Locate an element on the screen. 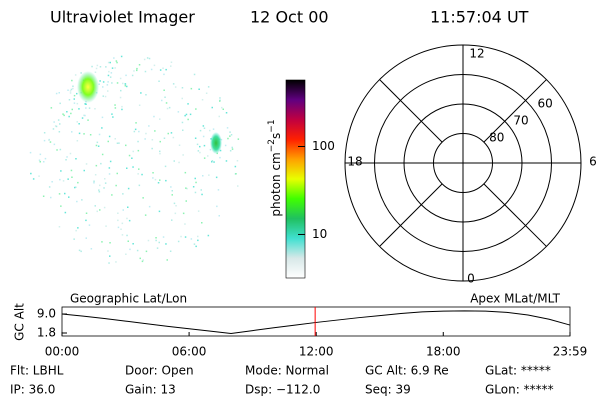  colorbar is located at coordinates (295, 179).